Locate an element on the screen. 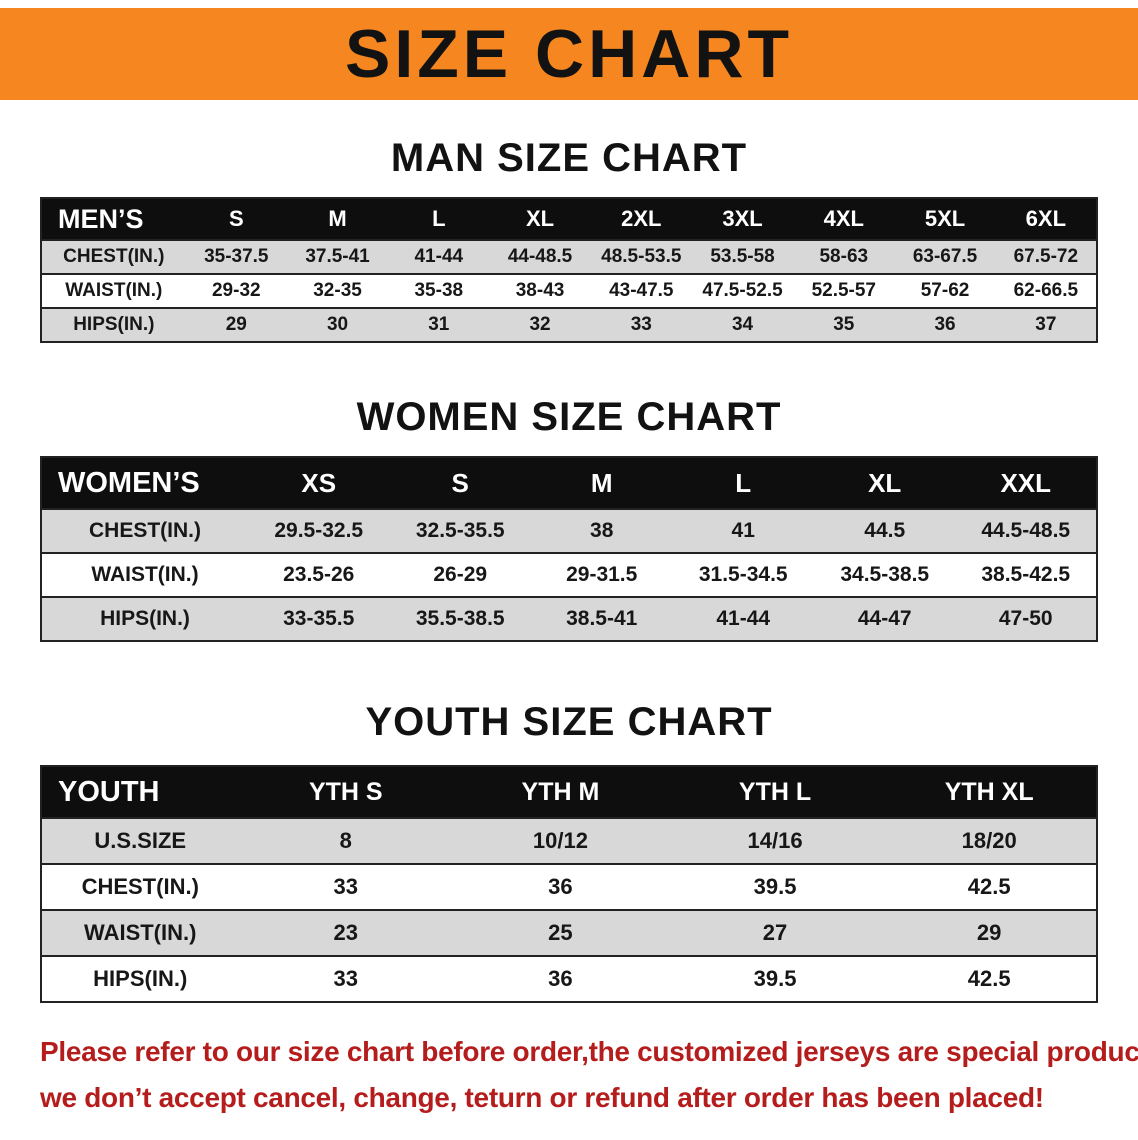  size-value: 8 is located at coordinates (345, 840).